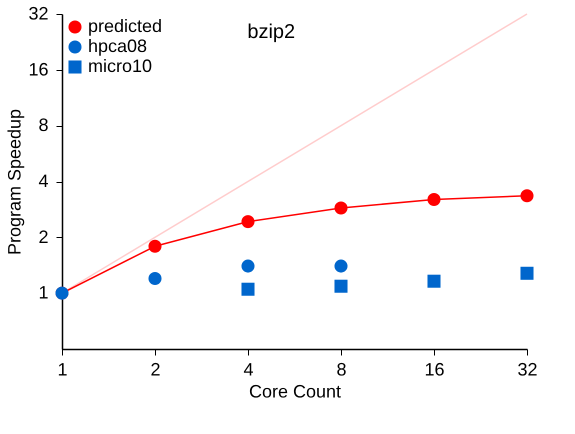  What do you see at coordinates (125, 26) in the screenshot?
I see `legend-label: predicted` at bounding box center [125, 26].